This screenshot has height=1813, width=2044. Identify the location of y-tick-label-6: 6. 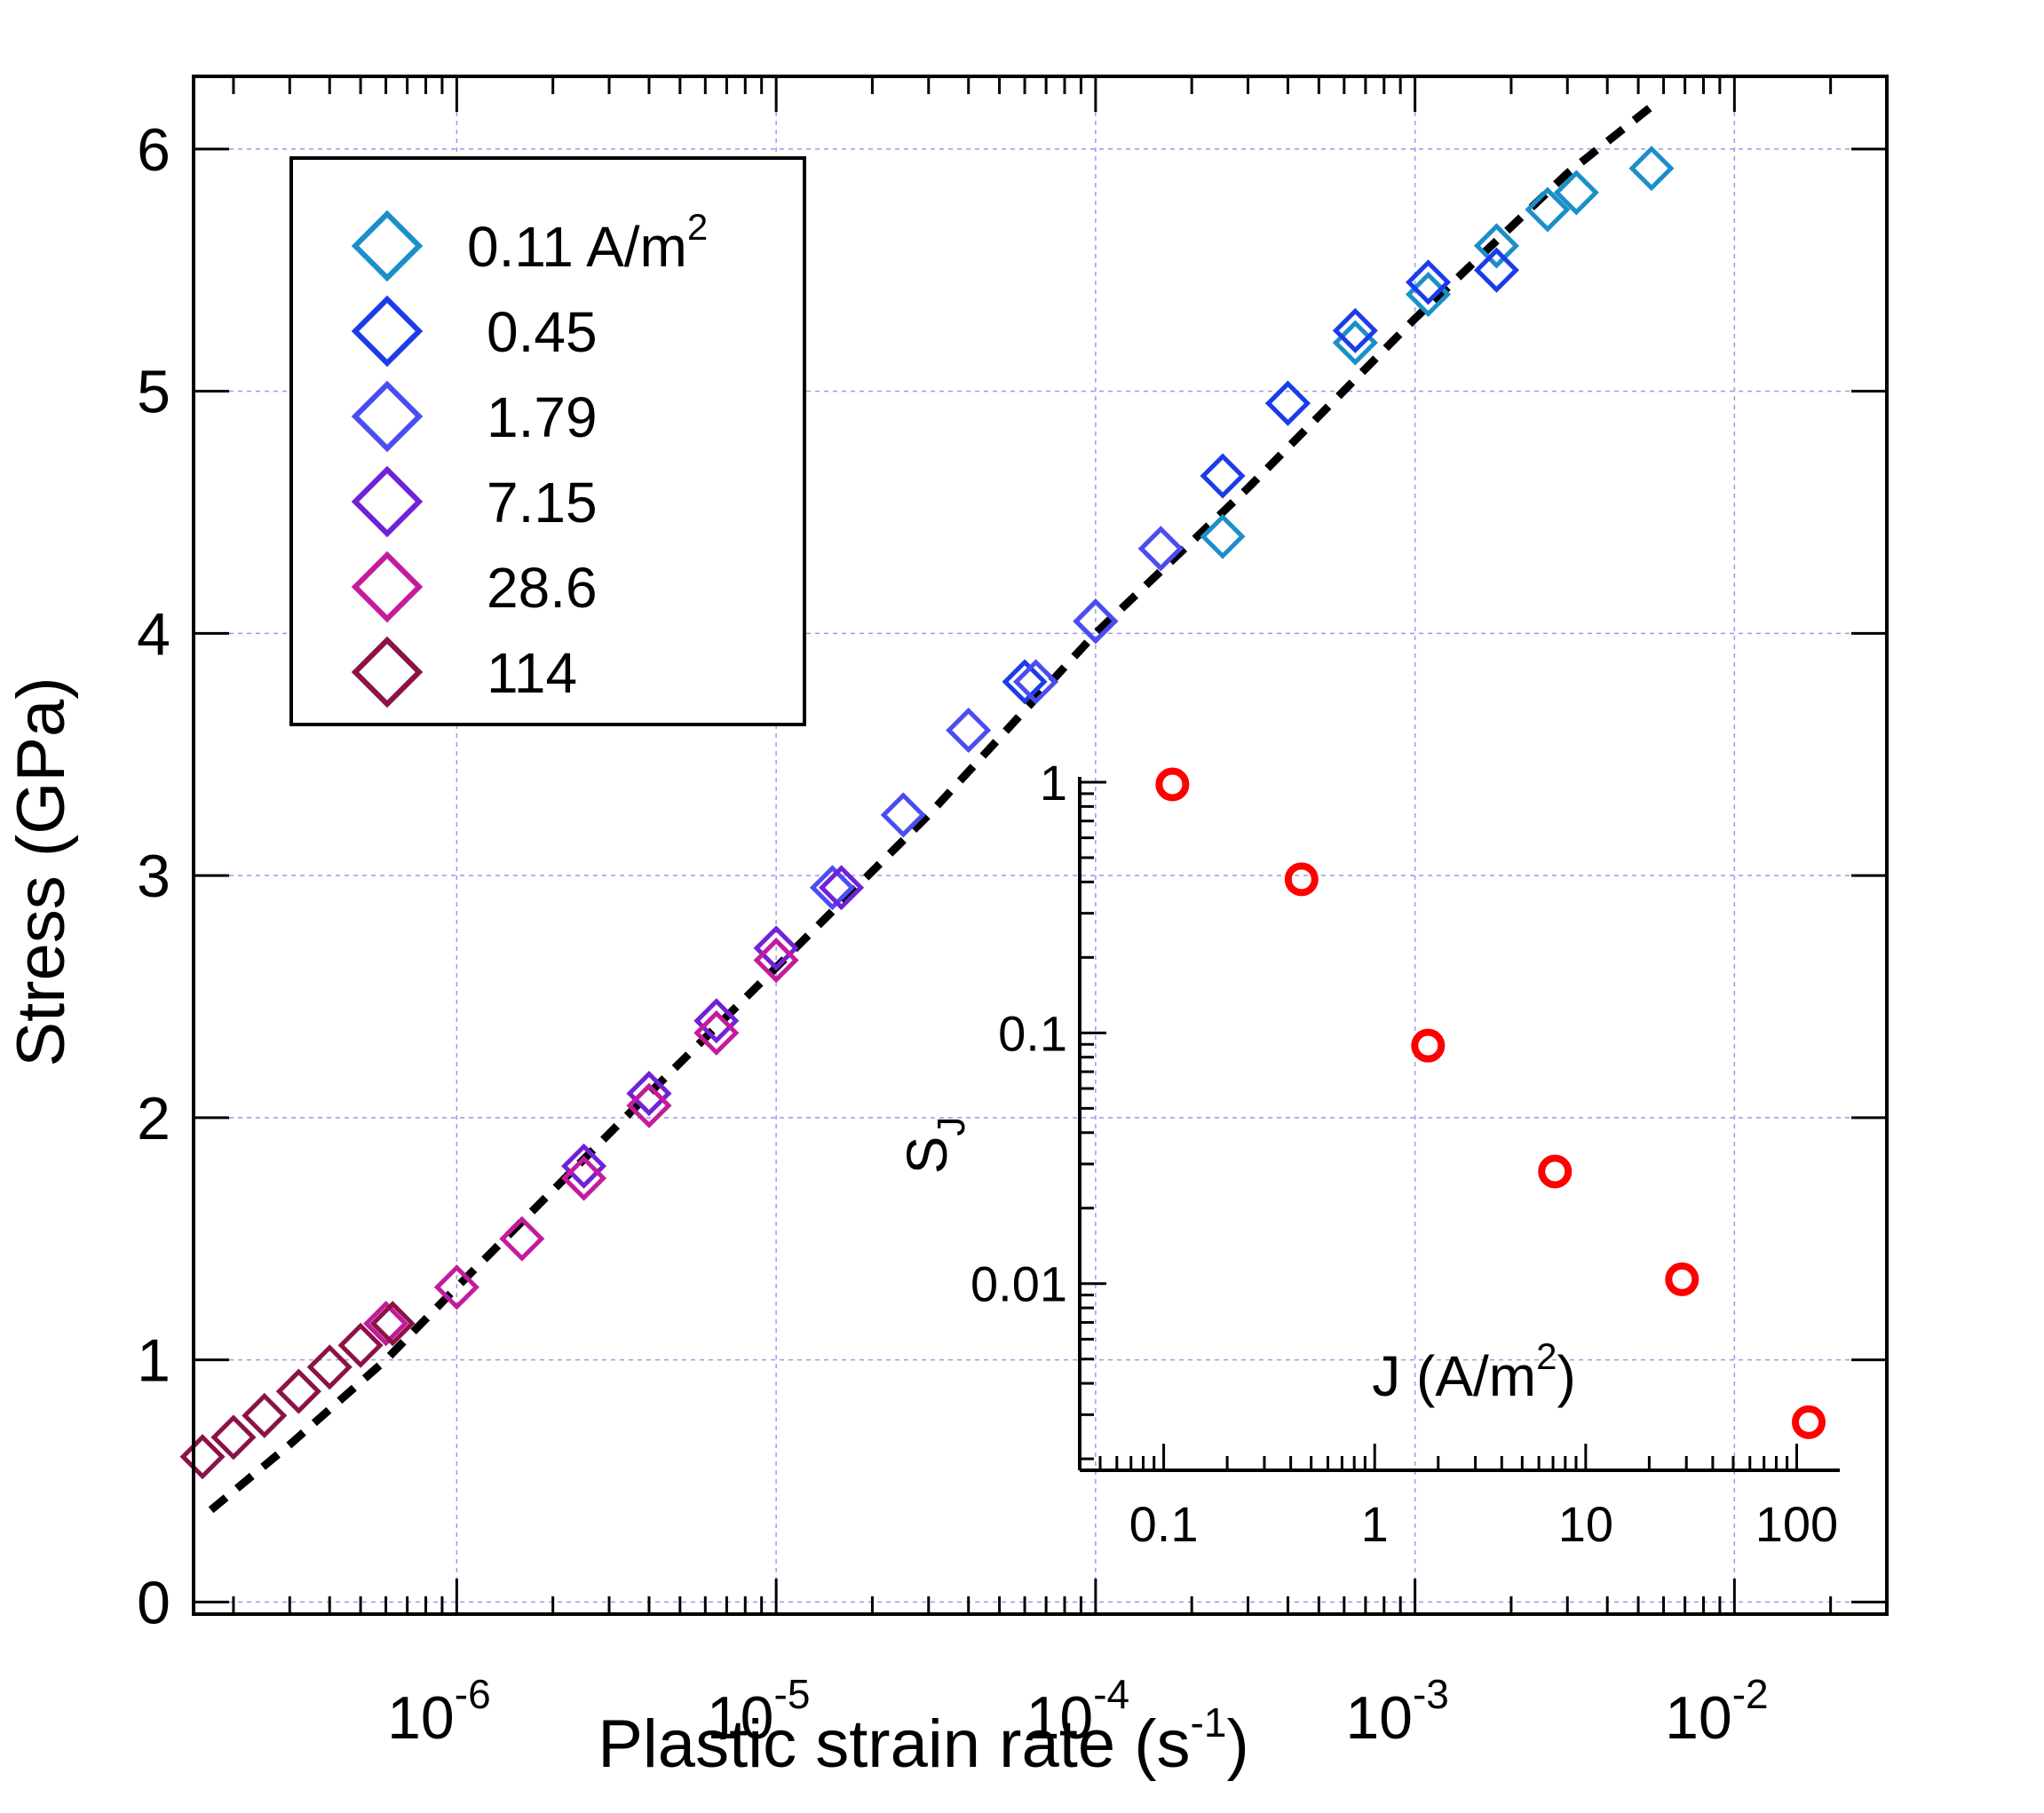
(153, 150).